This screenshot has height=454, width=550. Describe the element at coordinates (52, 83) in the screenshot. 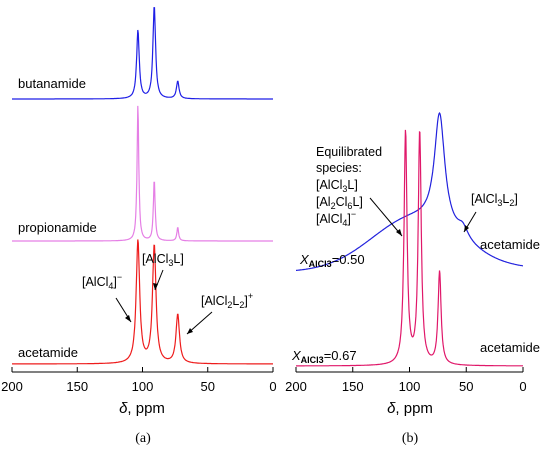

I see `series-label-butanamide: butanamide` at that location.